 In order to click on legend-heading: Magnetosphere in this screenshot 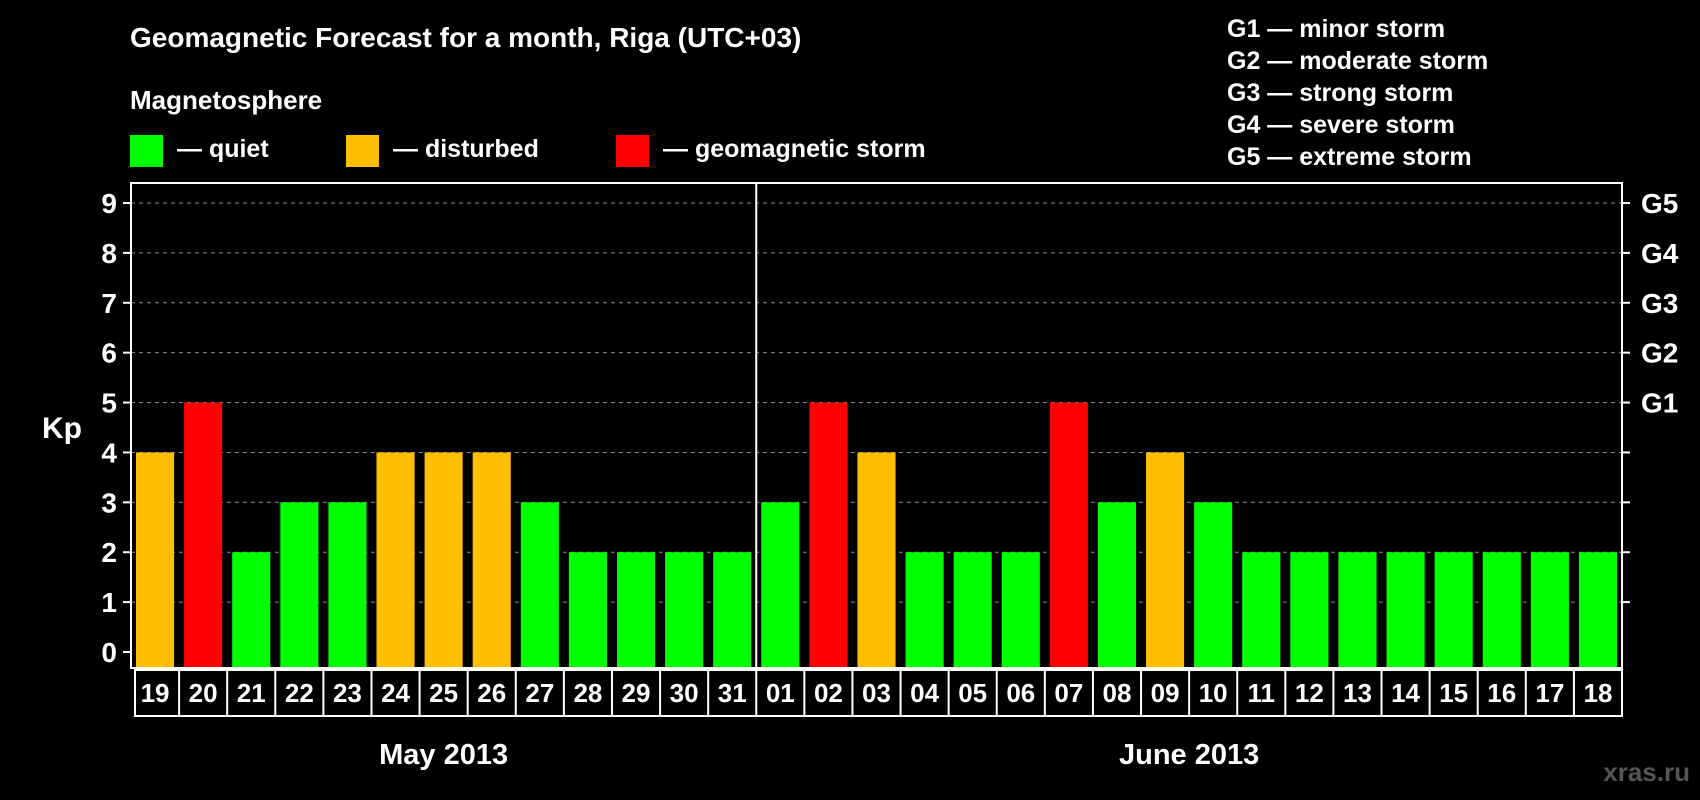, I will do `click(226, 100)`.